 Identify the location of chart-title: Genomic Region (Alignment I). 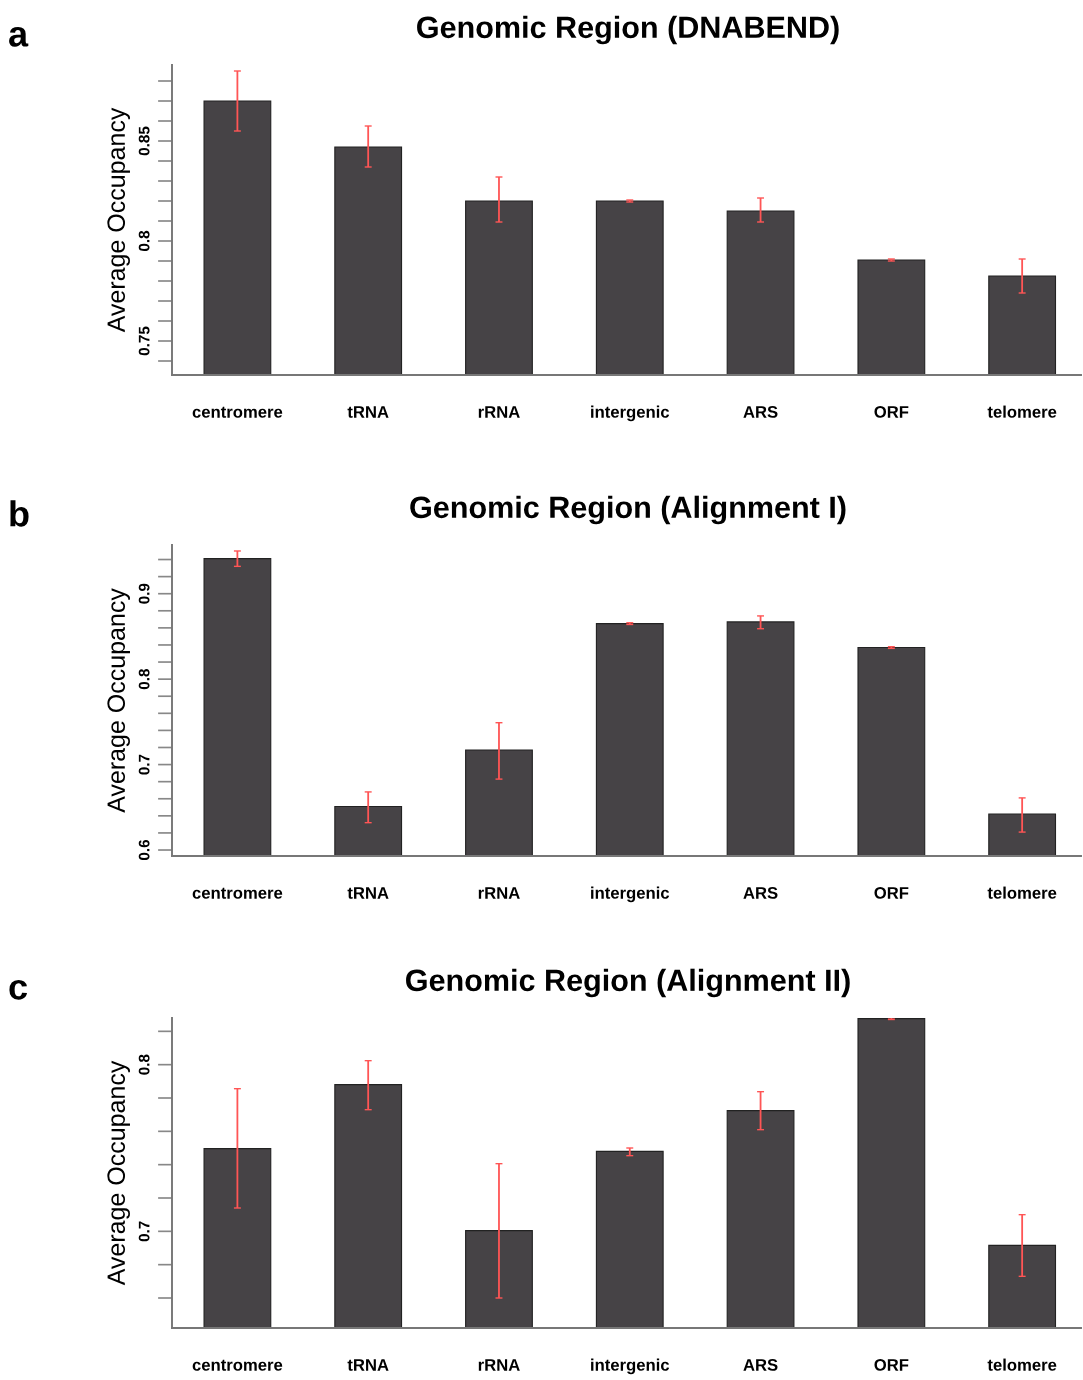
(628, 510).